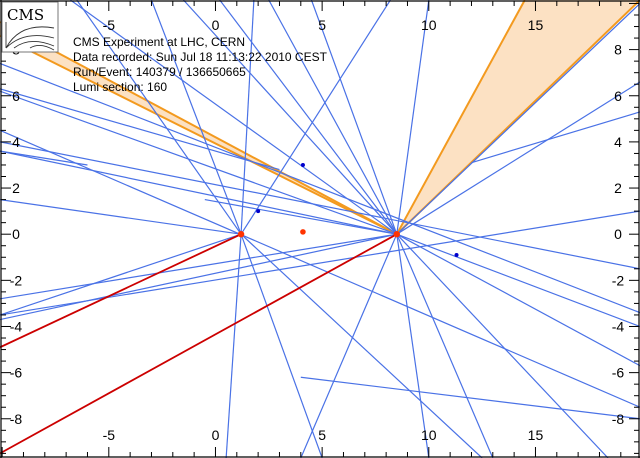 The image size is (640, 458). What do you see at coordinates (25, 15) in the screenshot?
I see `cms-logo-text: CMS` at bounding box center [25, 15].